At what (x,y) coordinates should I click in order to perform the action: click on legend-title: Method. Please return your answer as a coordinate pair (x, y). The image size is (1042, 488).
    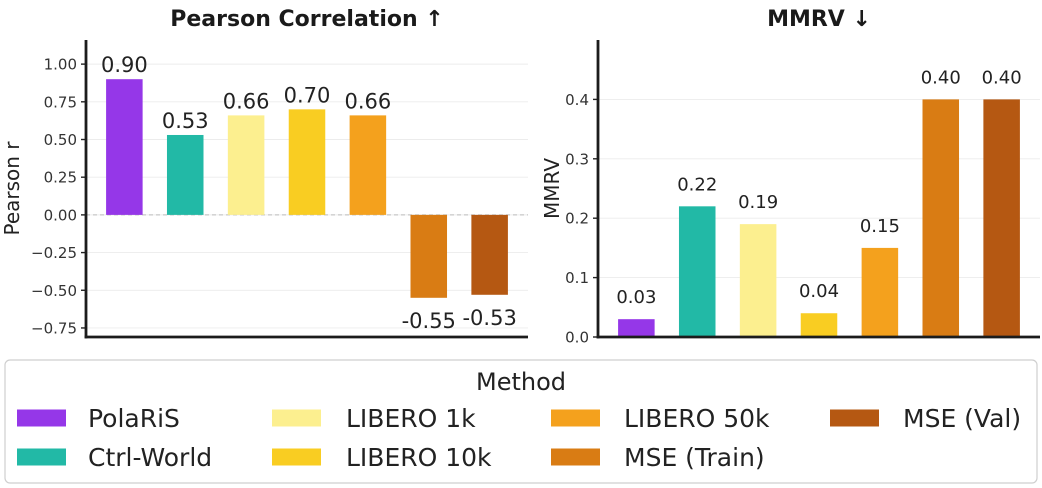
    Looking at the image, I should click on (521, 382).